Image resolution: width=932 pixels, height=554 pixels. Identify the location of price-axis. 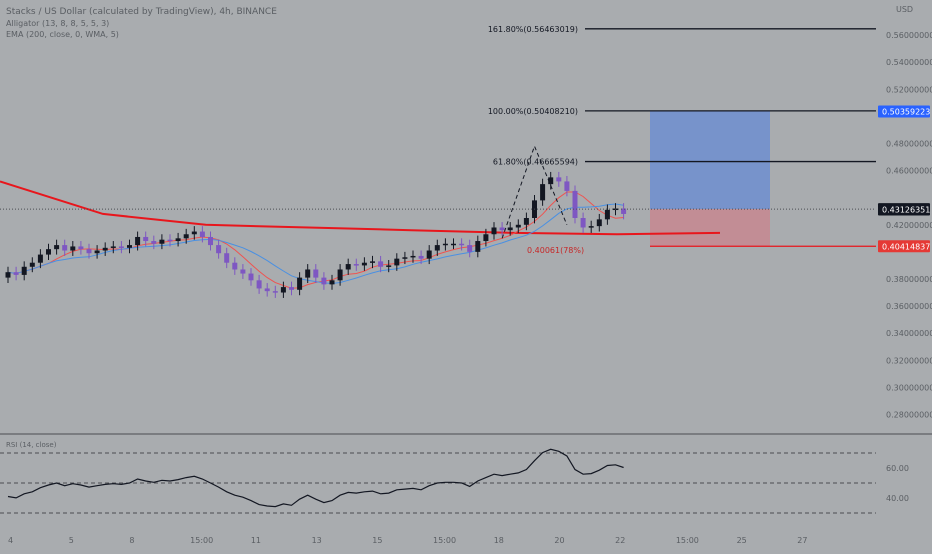
(904, 265).